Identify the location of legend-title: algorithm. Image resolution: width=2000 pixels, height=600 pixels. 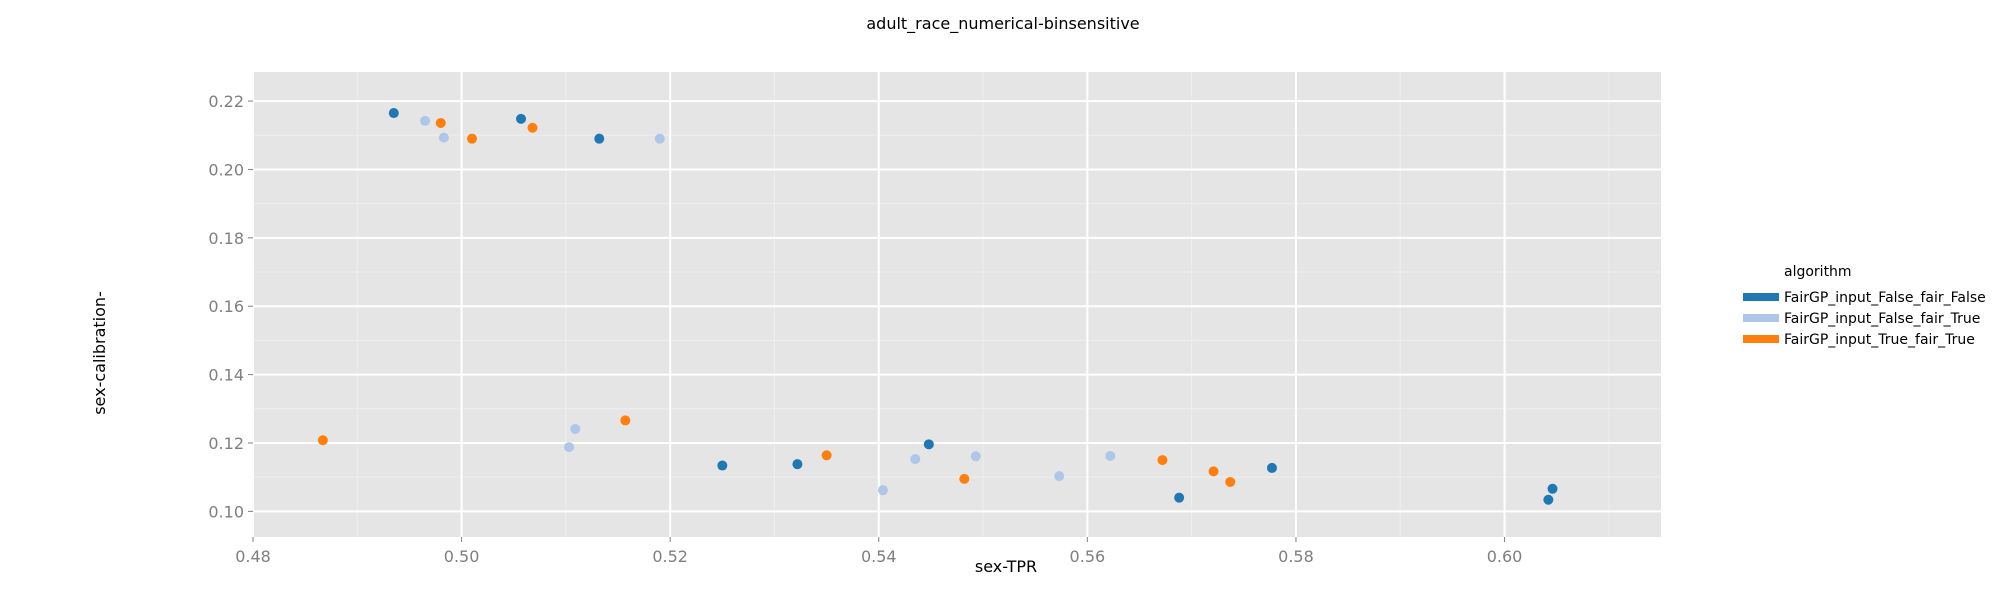
(1818, 272).